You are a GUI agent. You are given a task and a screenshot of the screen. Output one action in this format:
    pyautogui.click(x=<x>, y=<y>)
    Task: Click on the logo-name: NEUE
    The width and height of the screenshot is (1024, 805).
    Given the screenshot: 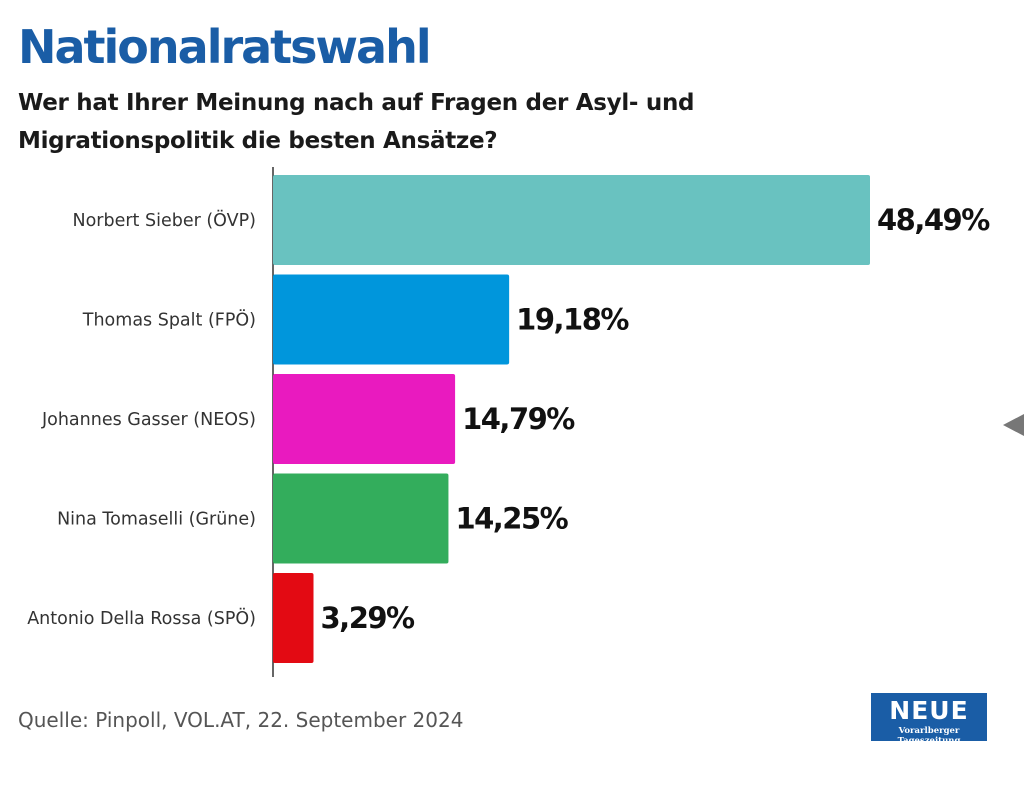 What is the action you would take?
    pyautogui.click(x=929, y=710)
    